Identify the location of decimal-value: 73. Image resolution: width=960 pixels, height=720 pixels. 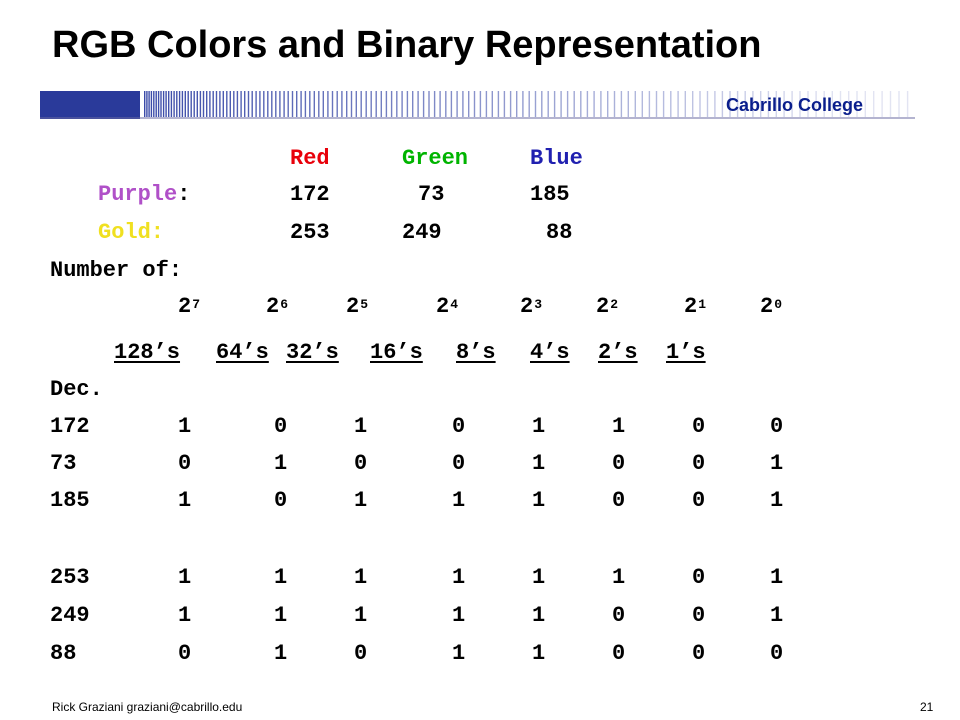
(63, 463).